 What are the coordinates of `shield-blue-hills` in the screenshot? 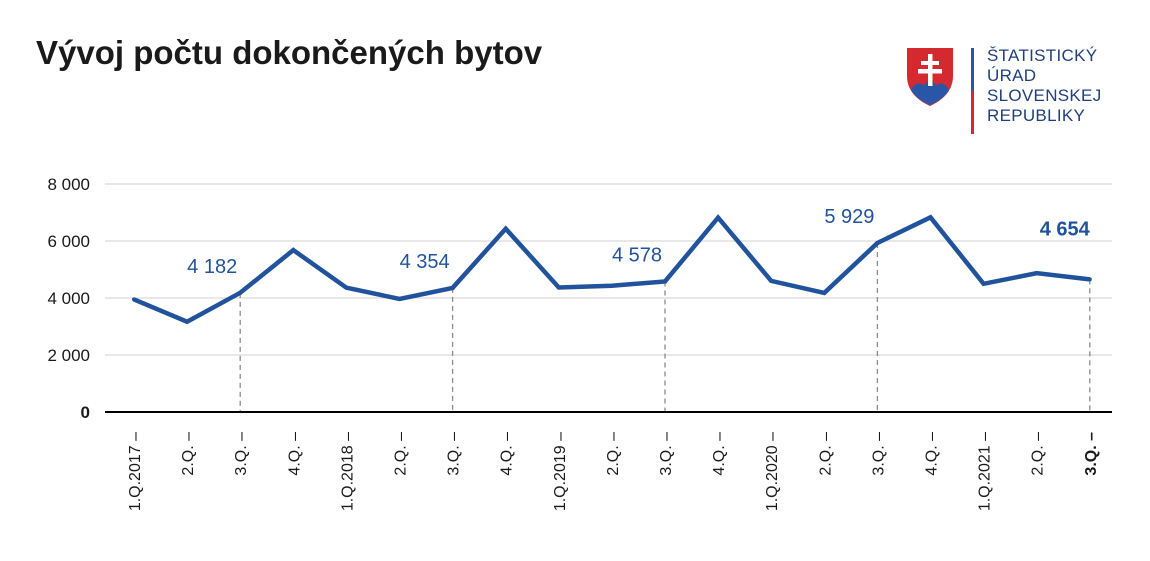 It's located at (930, 92).